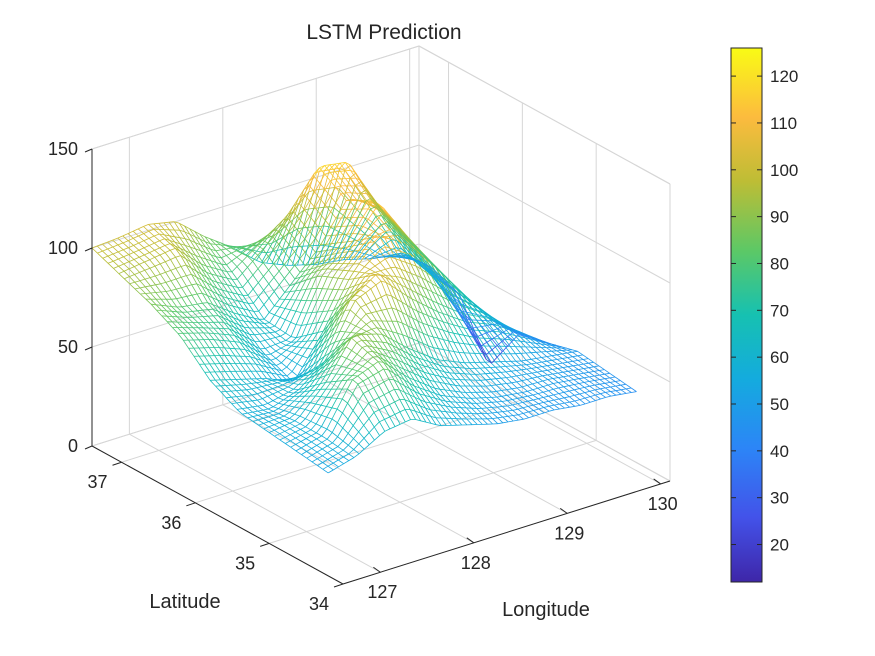 The height and width of the screenshot is (656, 875). I want to click on grid-line-z, so click(544, 115).